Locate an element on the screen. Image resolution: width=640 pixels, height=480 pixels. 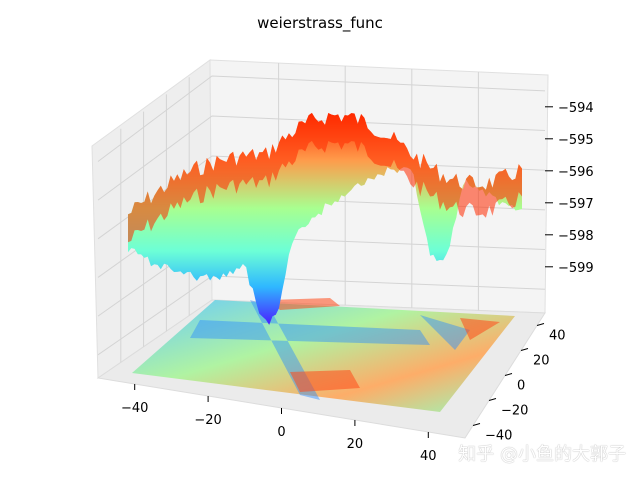
x-axis: −40 −20 0 20 40 is located at coordinates (279, 424).